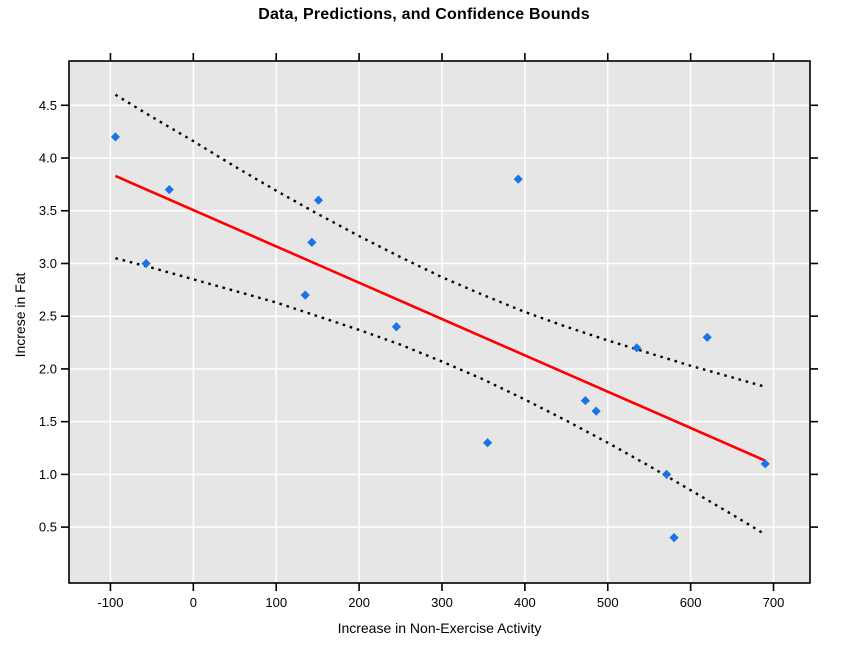  I want to click on y-tick-label: 1.0, so click(48, 474).